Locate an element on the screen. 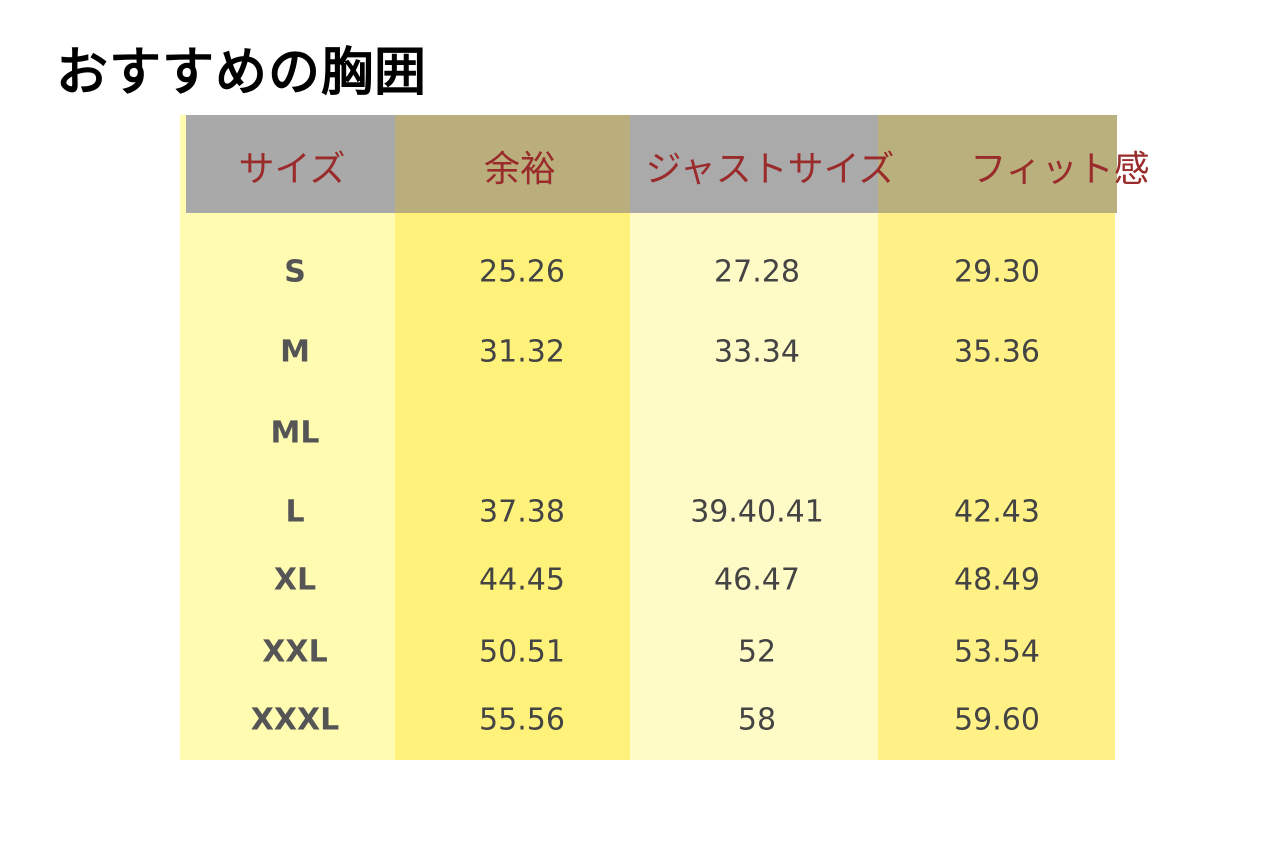  value-cell: 42.43 is located at coordinates (997, 512).